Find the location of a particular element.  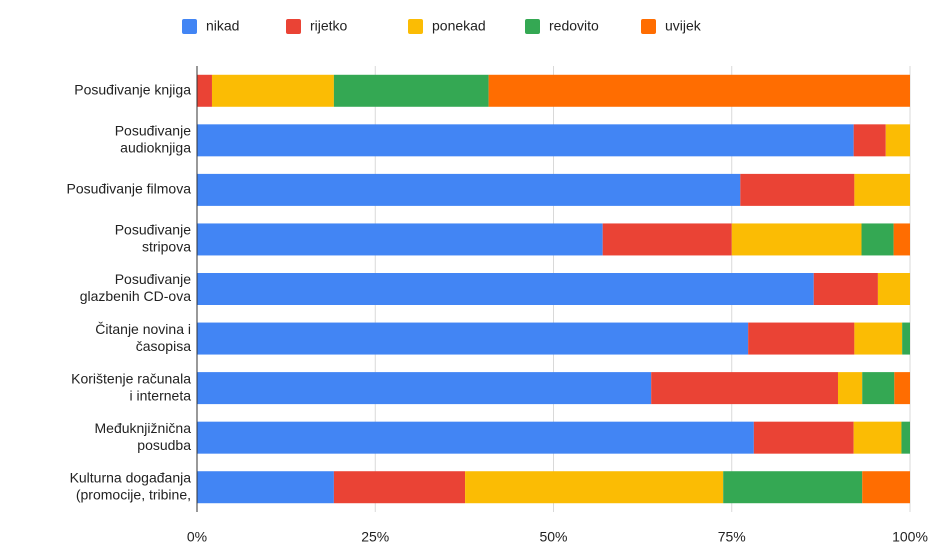

legend-label: rijetko is located at coordinates (329, 26).